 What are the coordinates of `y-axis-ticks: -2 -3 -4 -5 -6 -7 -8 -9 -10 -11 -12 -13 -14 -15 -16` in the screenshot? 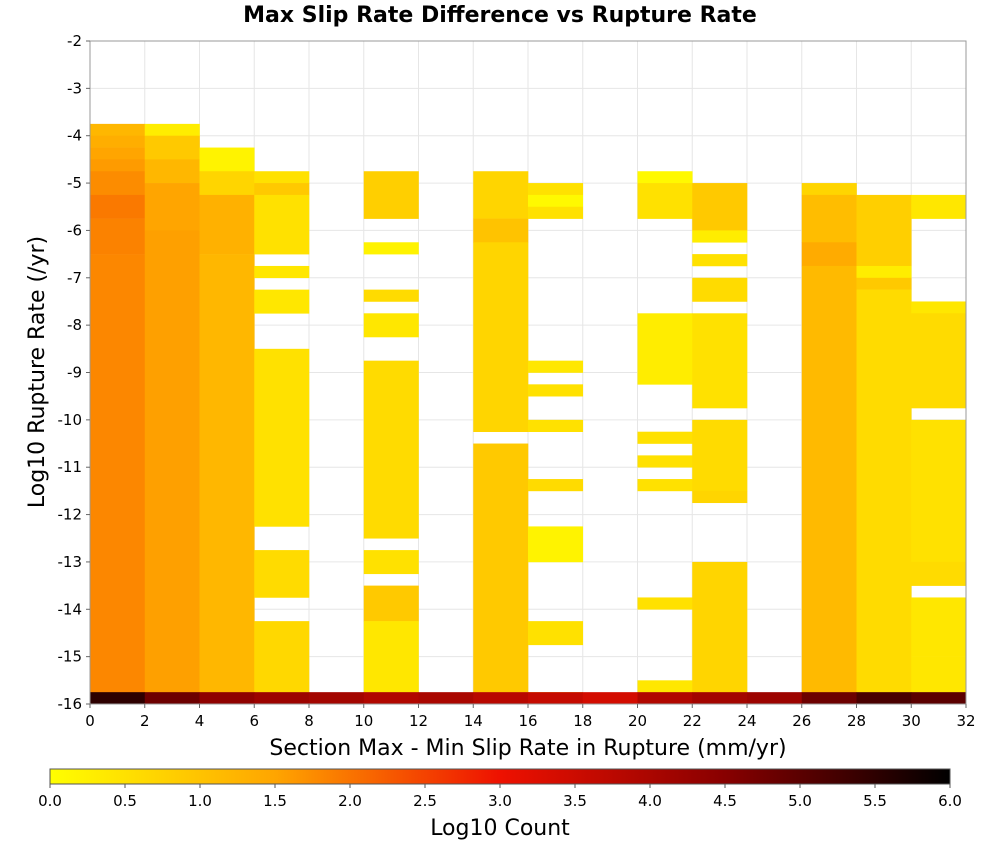 It's located at (74, 372).